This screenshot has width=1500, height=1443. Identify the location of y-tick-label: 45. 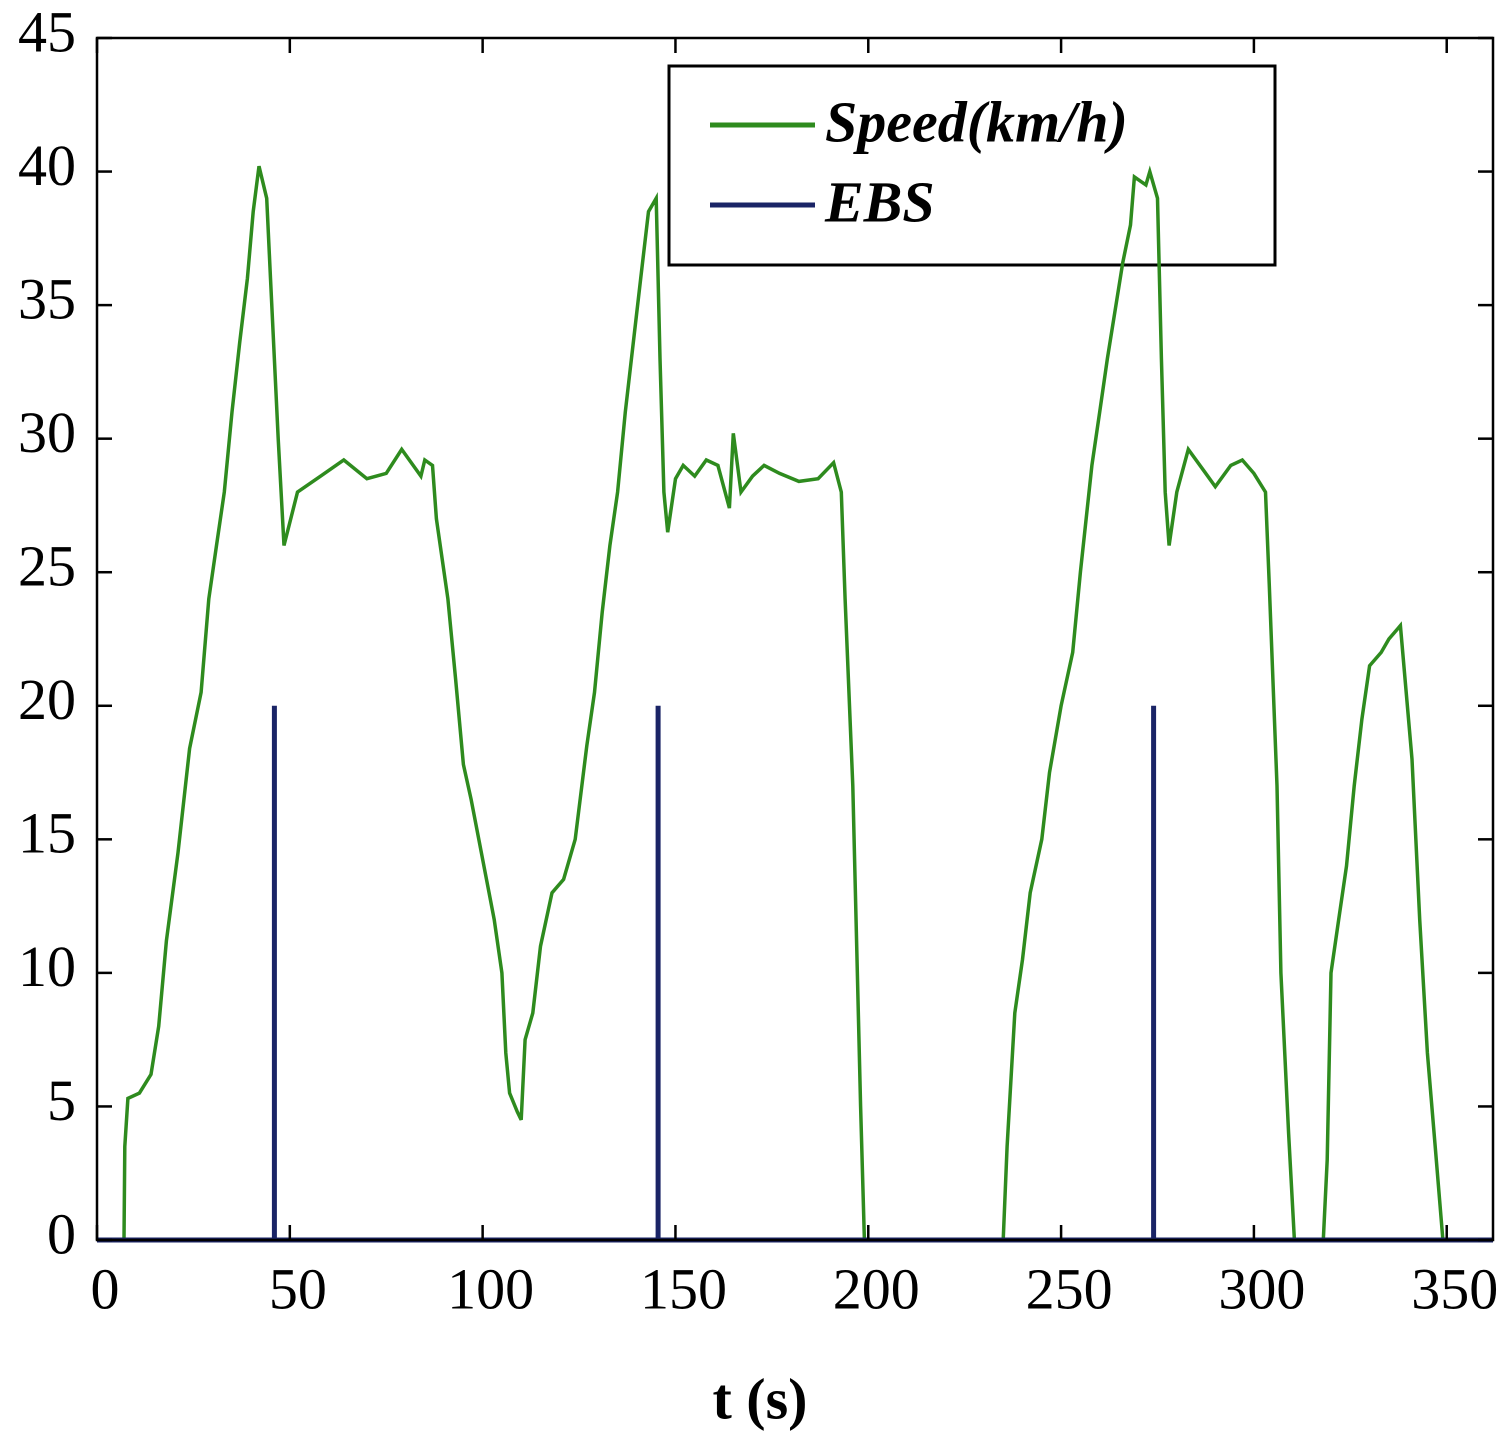
(47, 32).